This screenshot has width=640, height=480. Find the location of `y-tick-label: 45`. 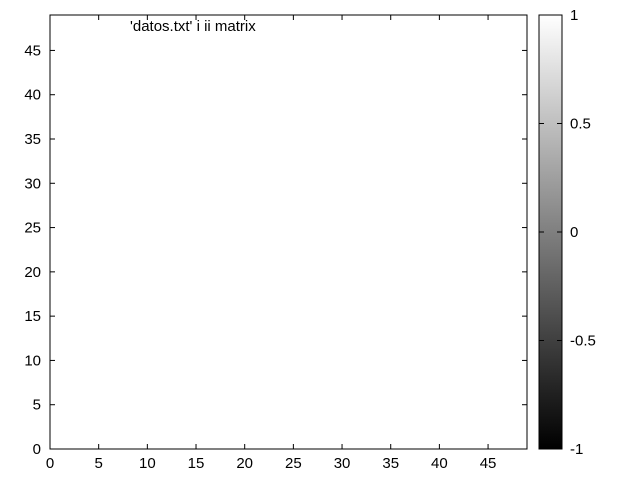

y-tick-label: 45 is located at coordinates (32, 50).